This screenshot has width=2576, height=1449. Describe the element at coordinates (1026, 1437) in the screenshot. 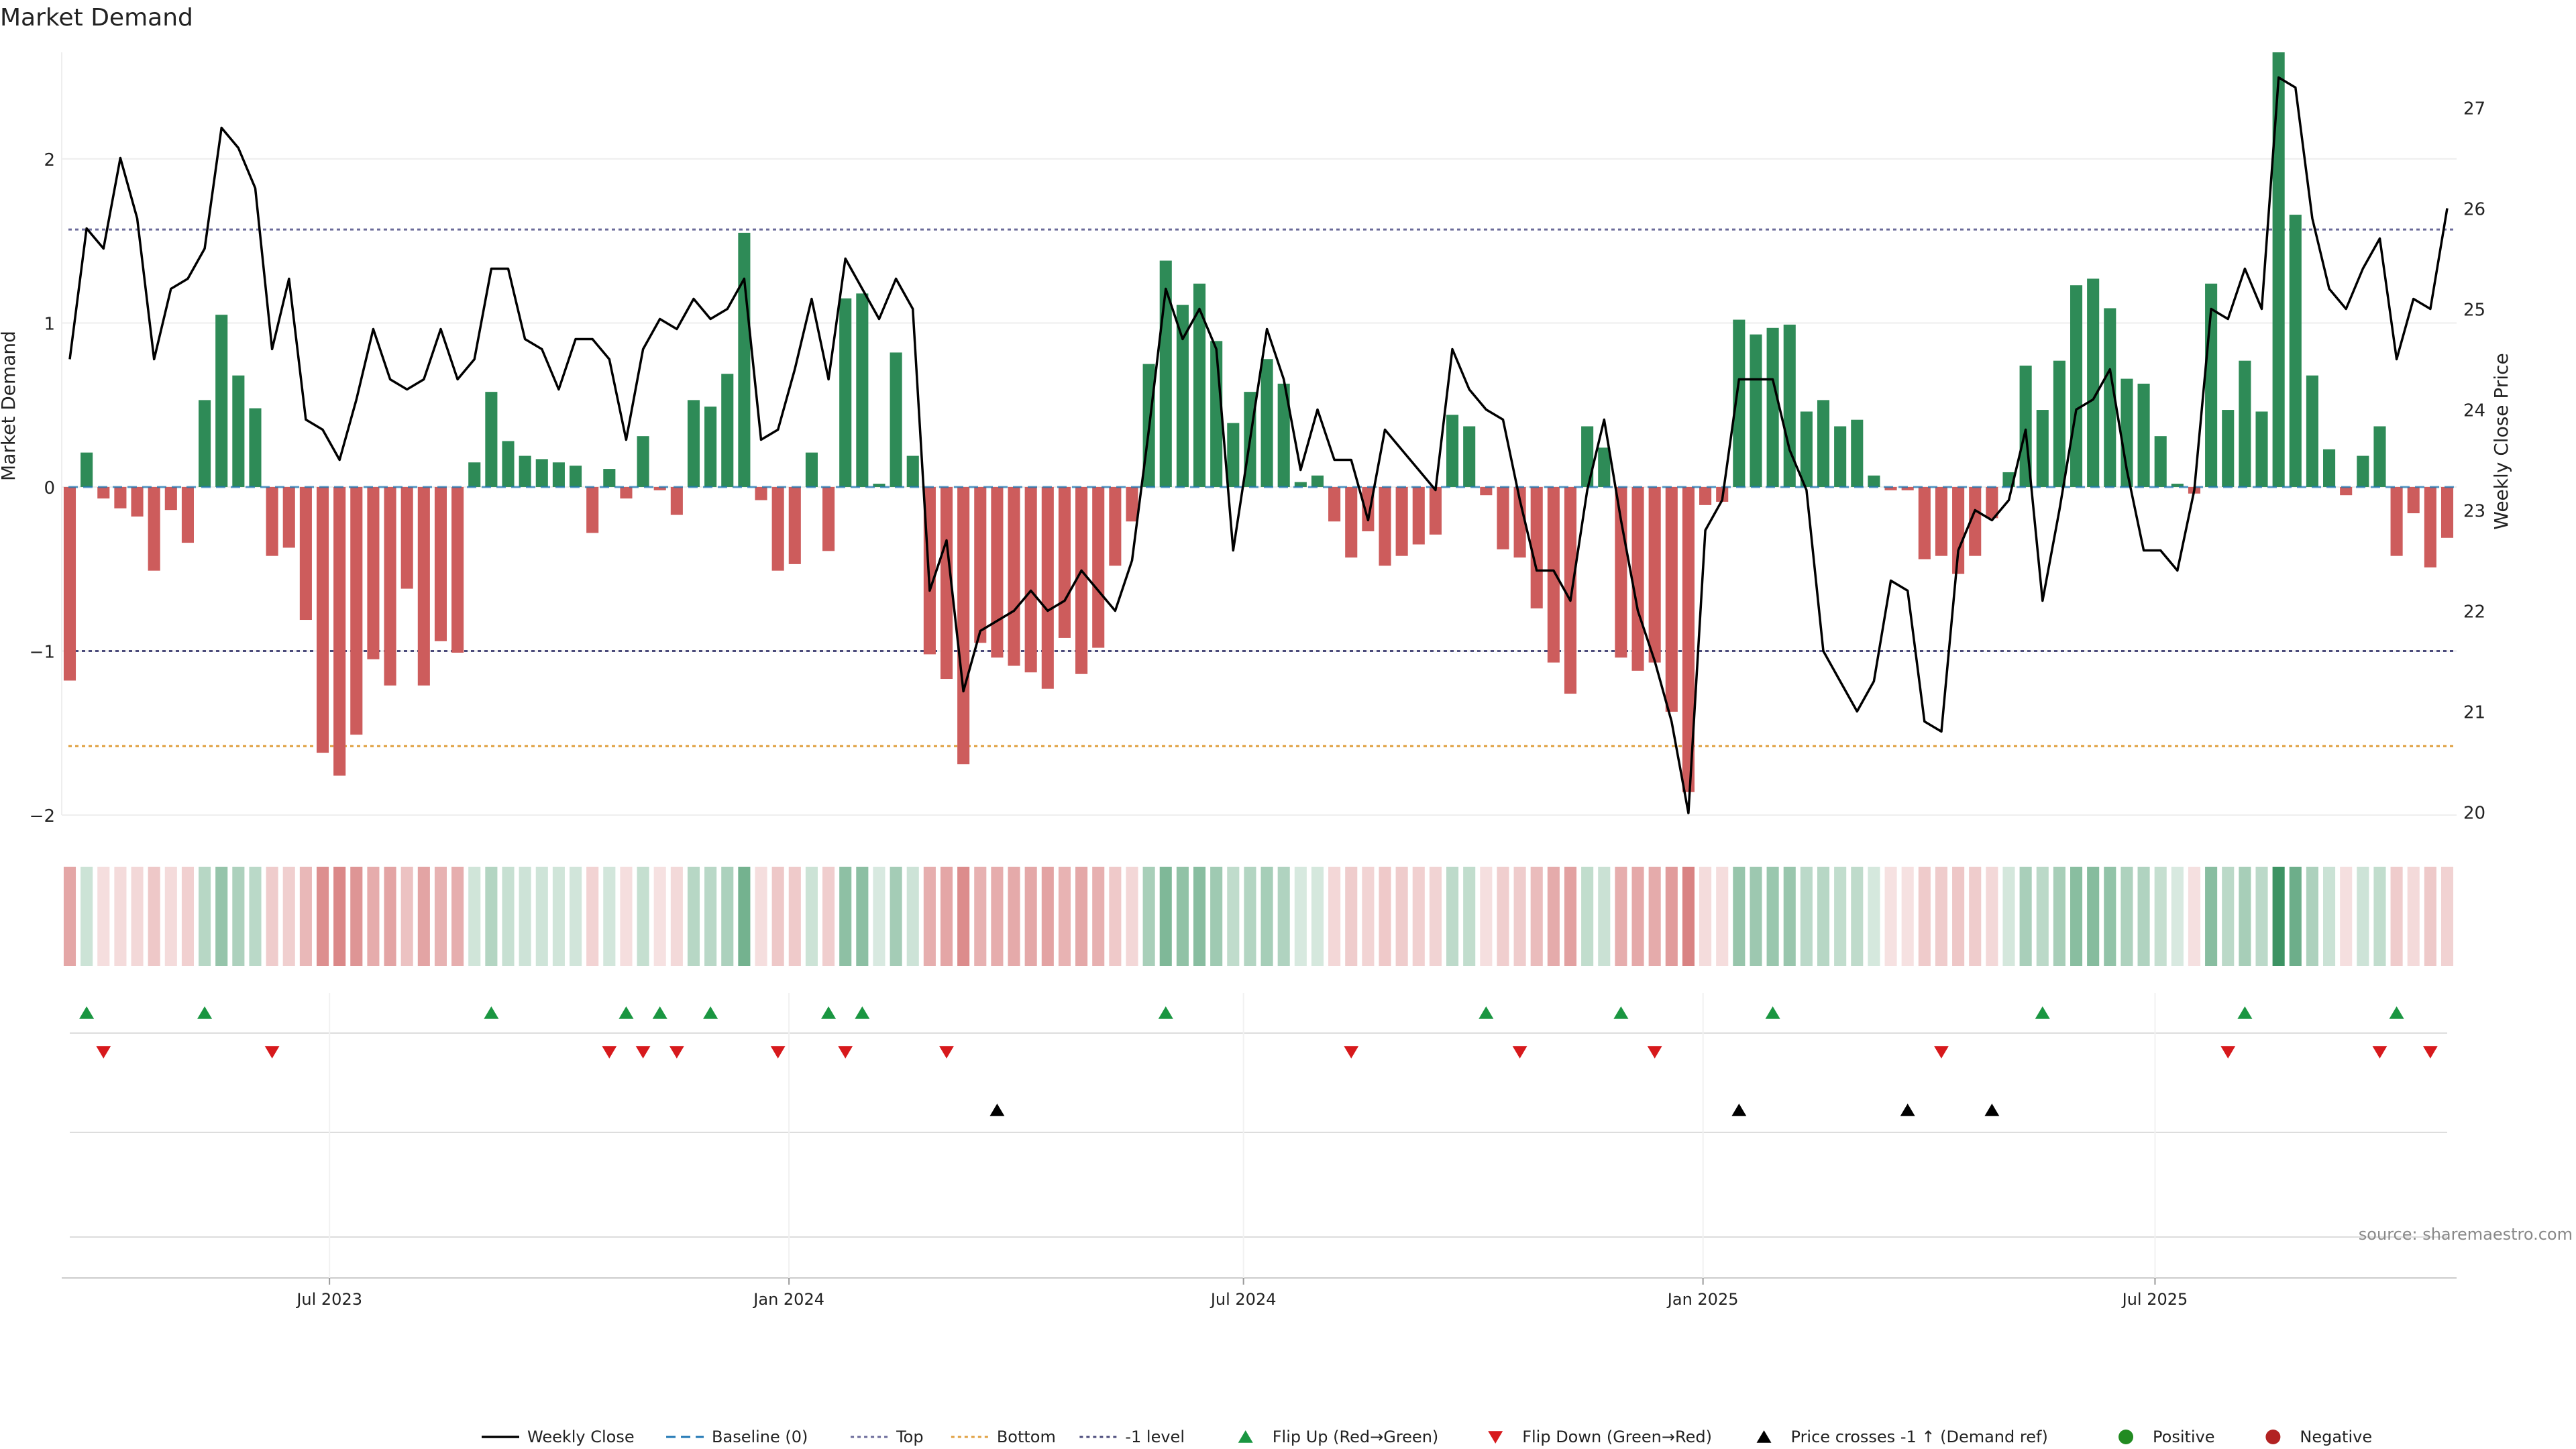

I see `legend-label: Bottom` at that location.